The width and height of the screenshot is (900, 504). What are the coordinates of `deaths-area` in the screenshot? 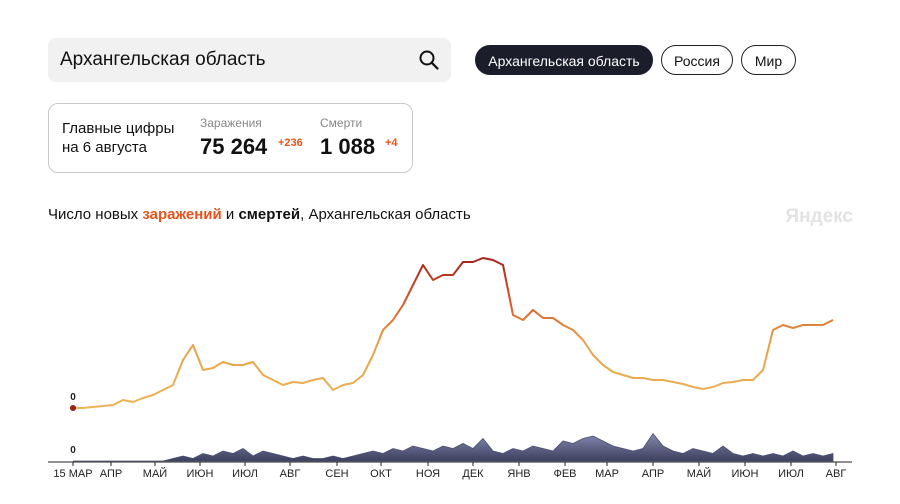 It's located at (453, 447).